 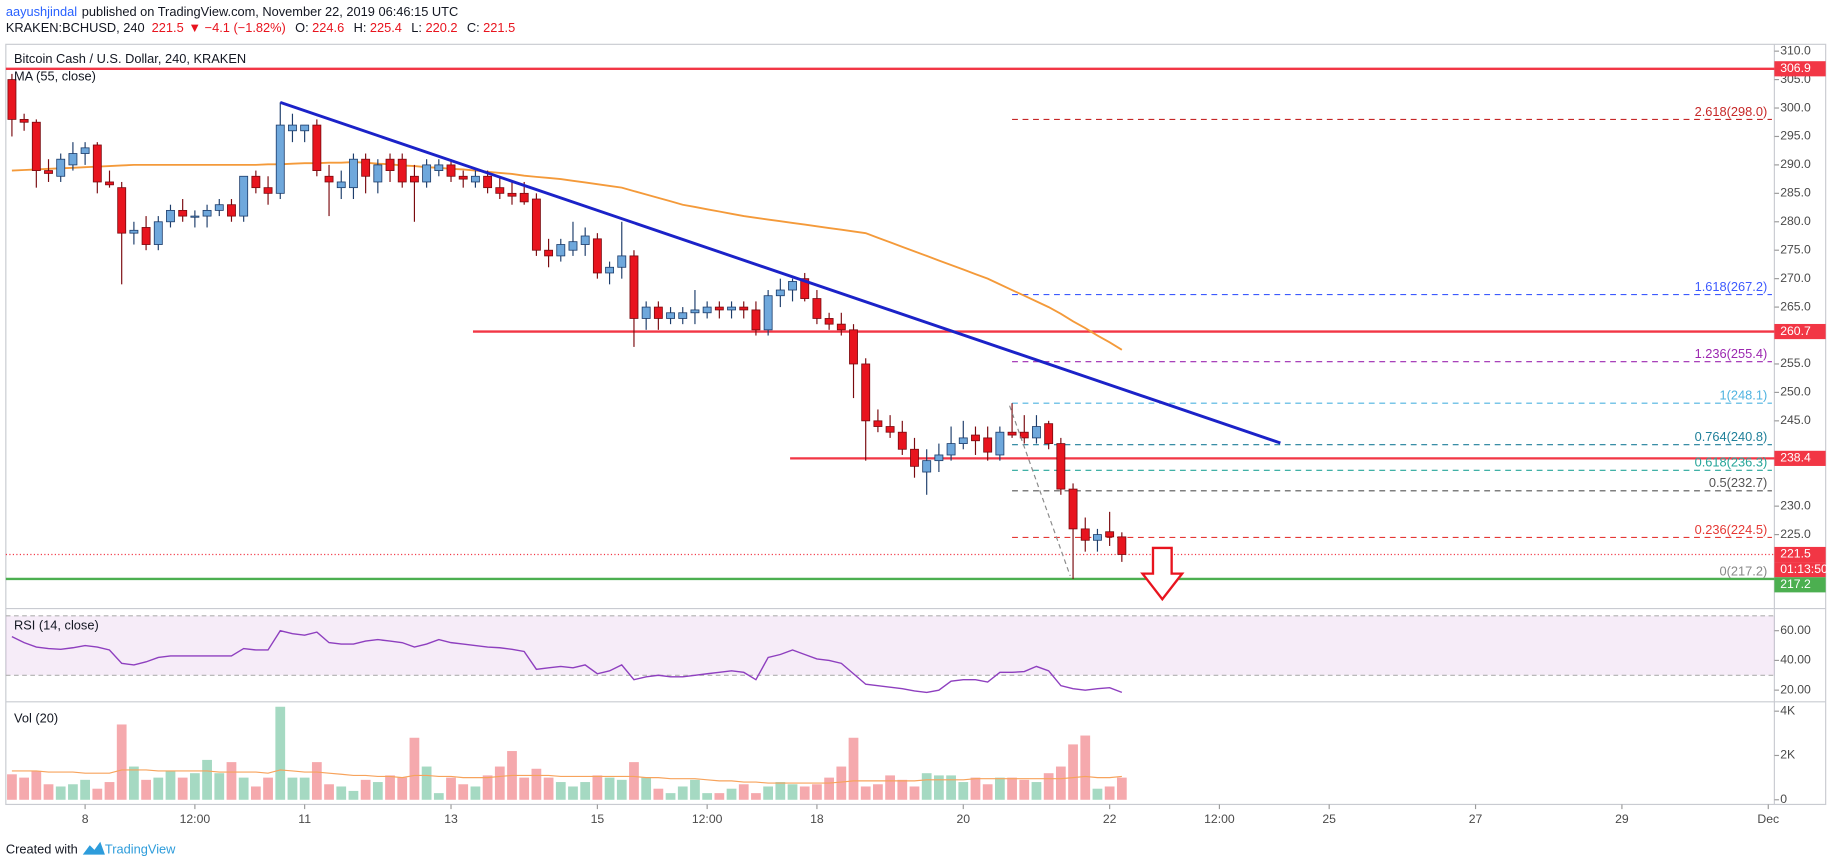 What do you see at coordinates (473, 28) in the screenshot?
I see `ohlc-label: C:` at bounding box center [473, 28].